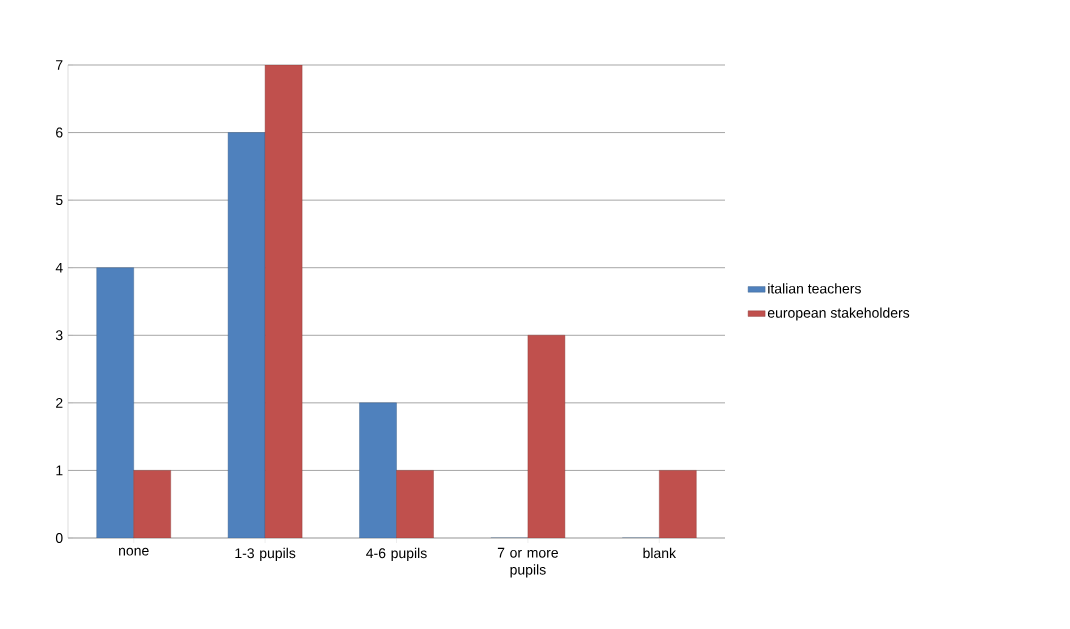 This screenshot has height=629, width=1070. What do you see at coordinates (59, 132) in the screenshot?
I see `y-tick-label: 6` at bounding box center [59, 132].